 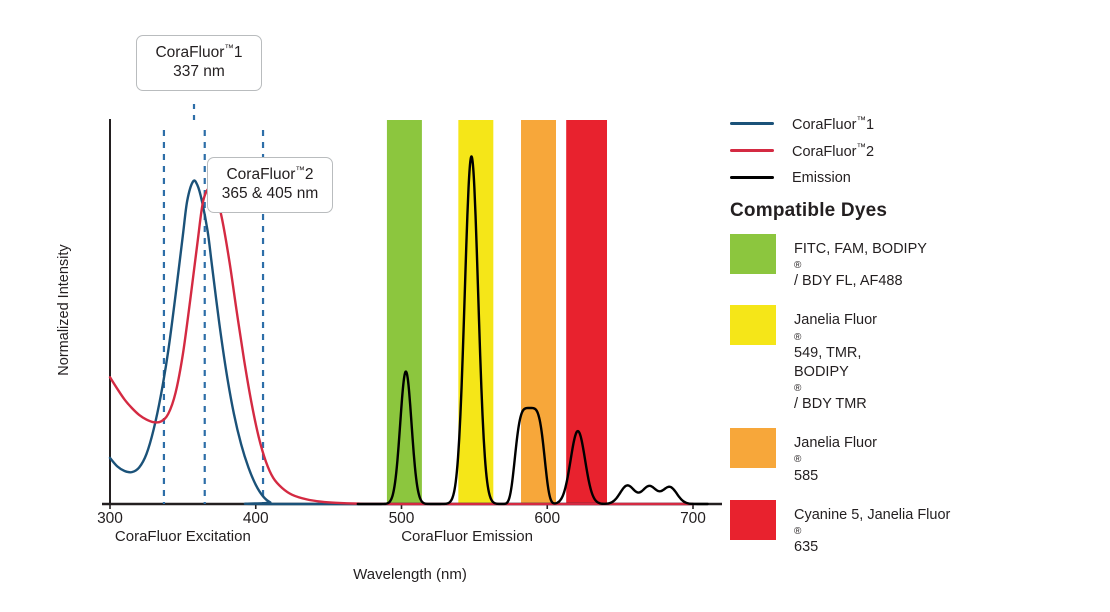 I want to click on dye-label-line: BODIPY ® / BDY TMR, so click(x=835, y=388).